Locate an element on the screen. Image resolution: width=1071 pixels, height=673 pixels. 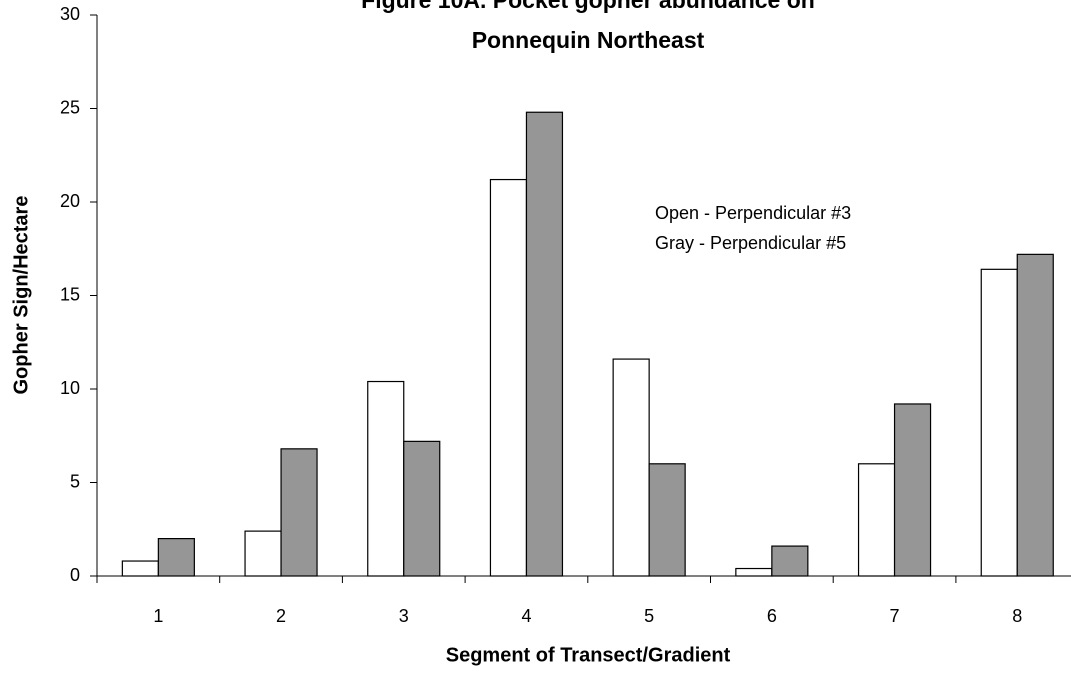
x-tick-label: 6 is located at coordinates (772, 616).